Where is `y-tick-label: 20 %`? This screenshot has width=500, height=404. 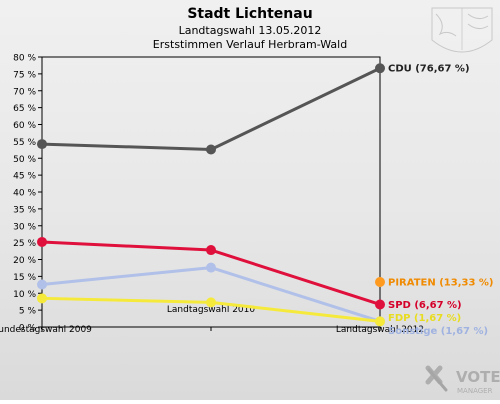 y-tick-label: 20 % is located at coordinates (24, 261).